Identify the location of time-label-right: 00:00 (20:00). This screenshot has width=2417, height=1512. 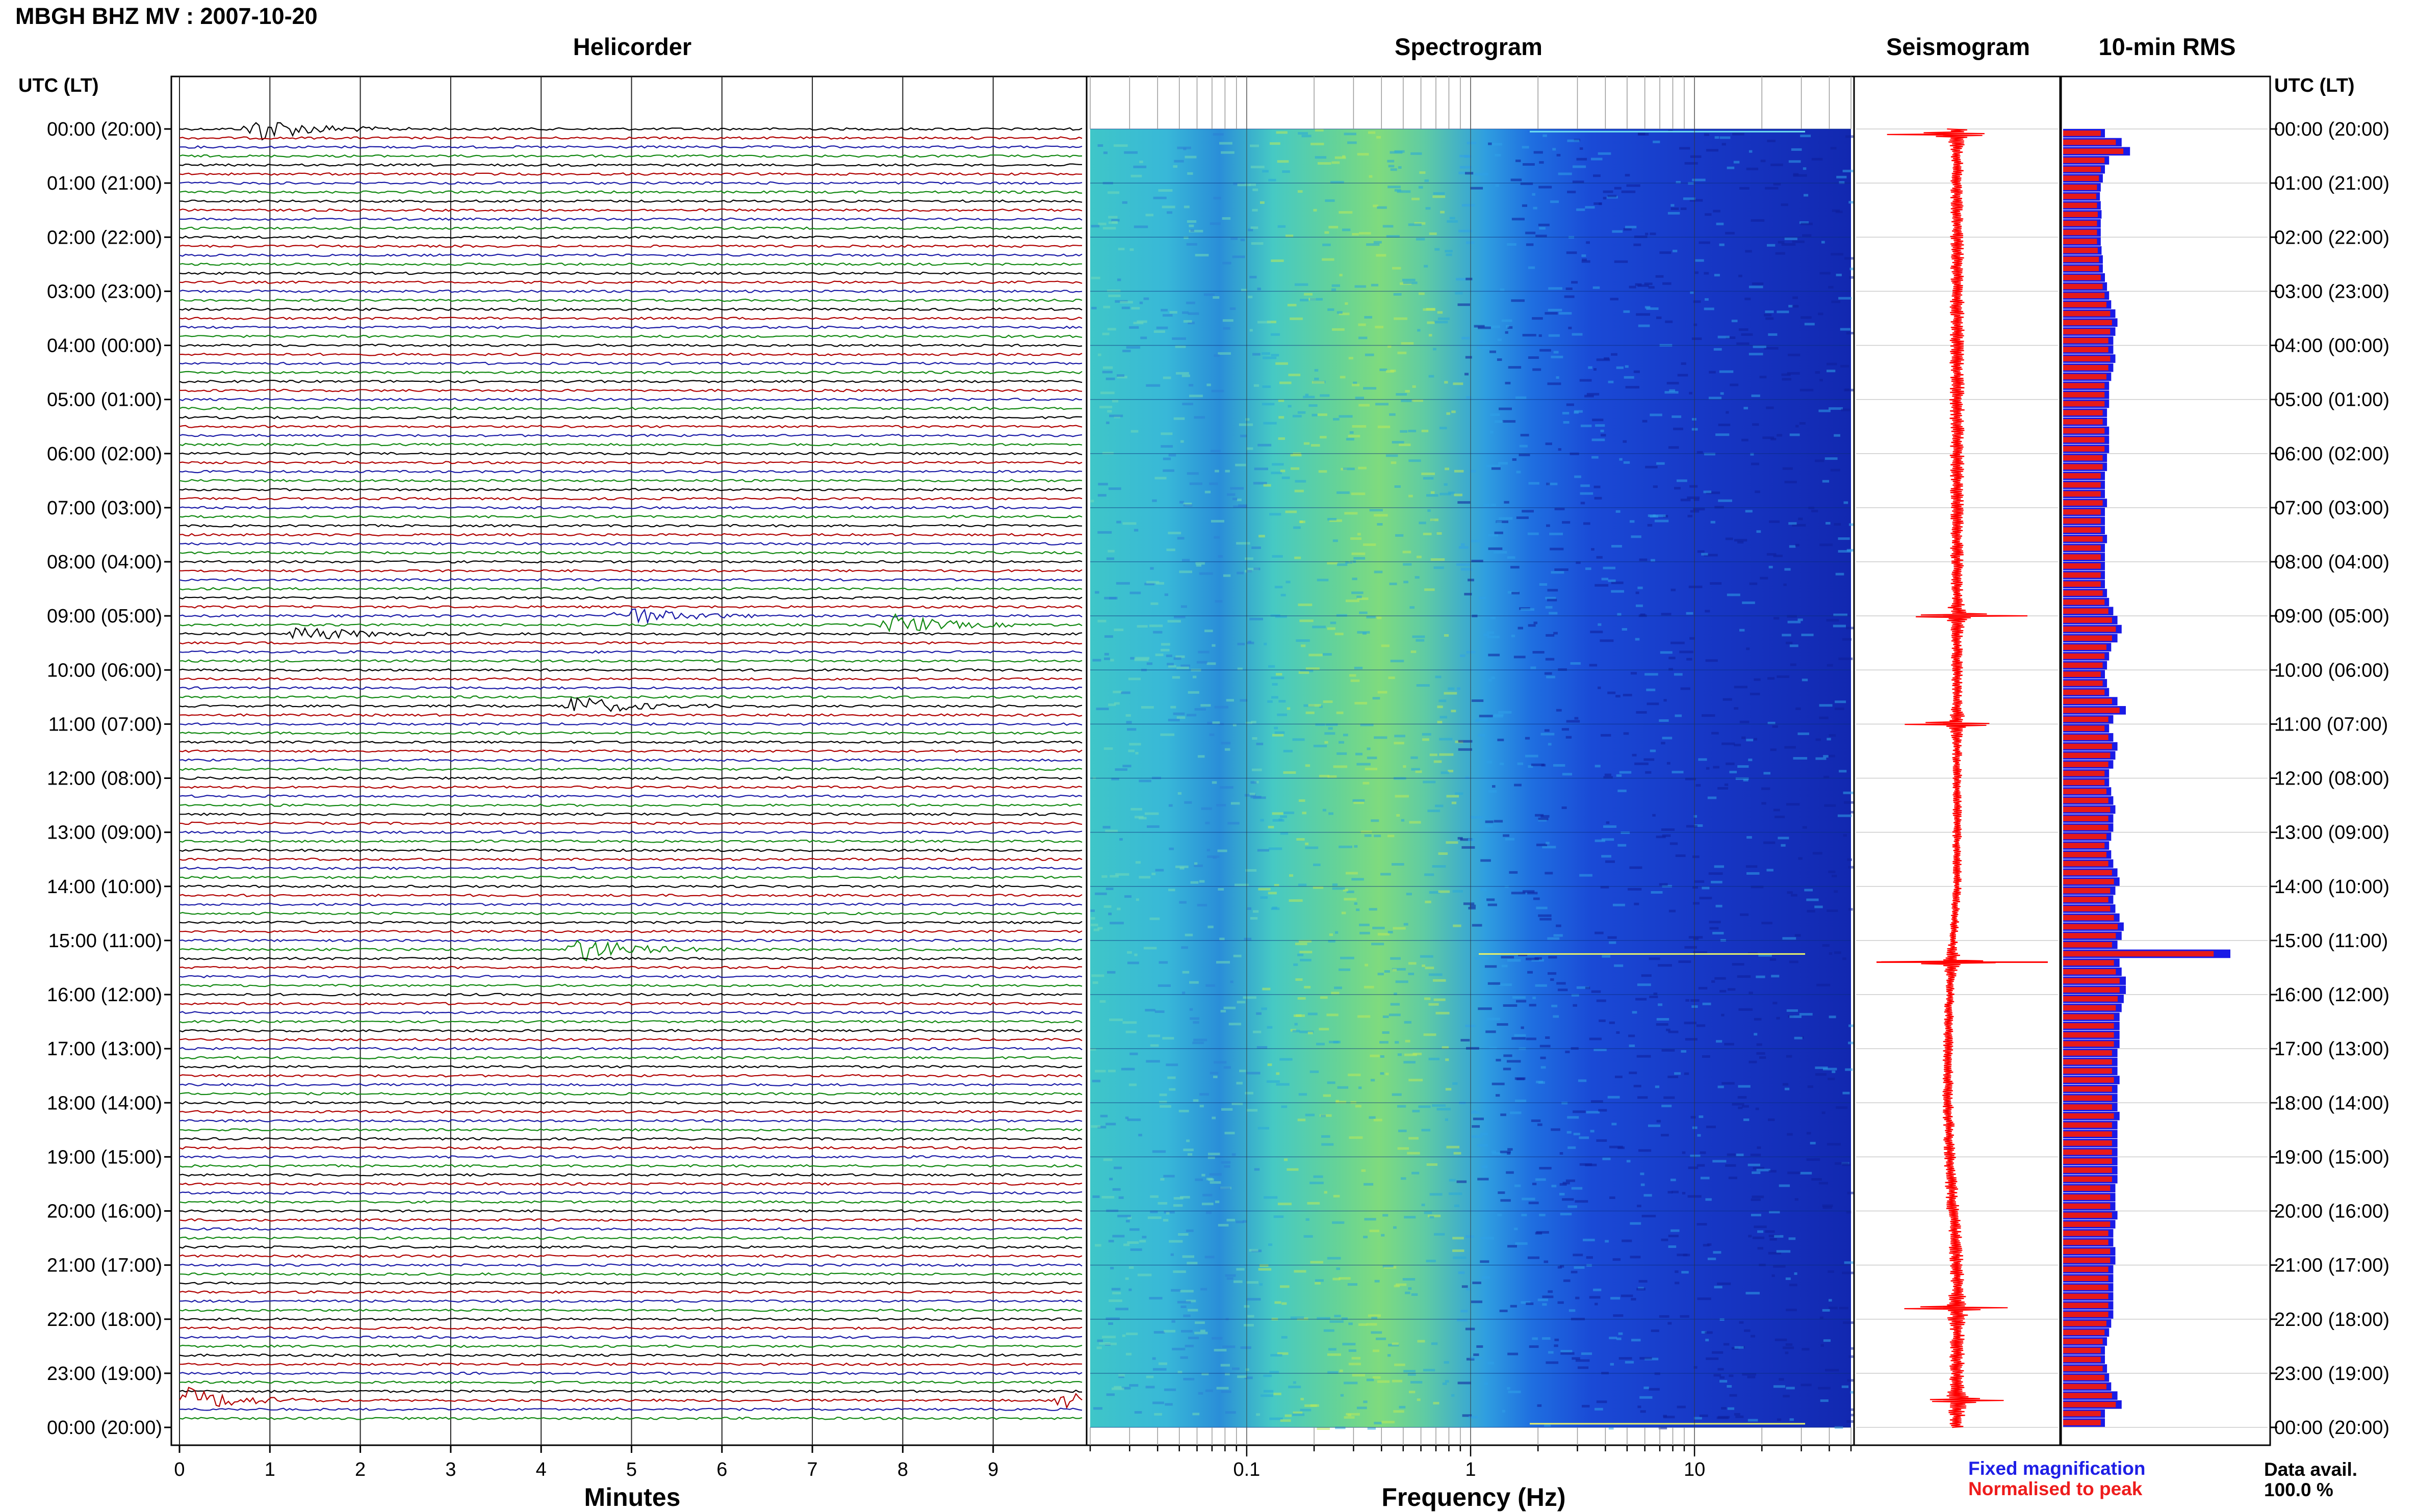
(2331, 1428).